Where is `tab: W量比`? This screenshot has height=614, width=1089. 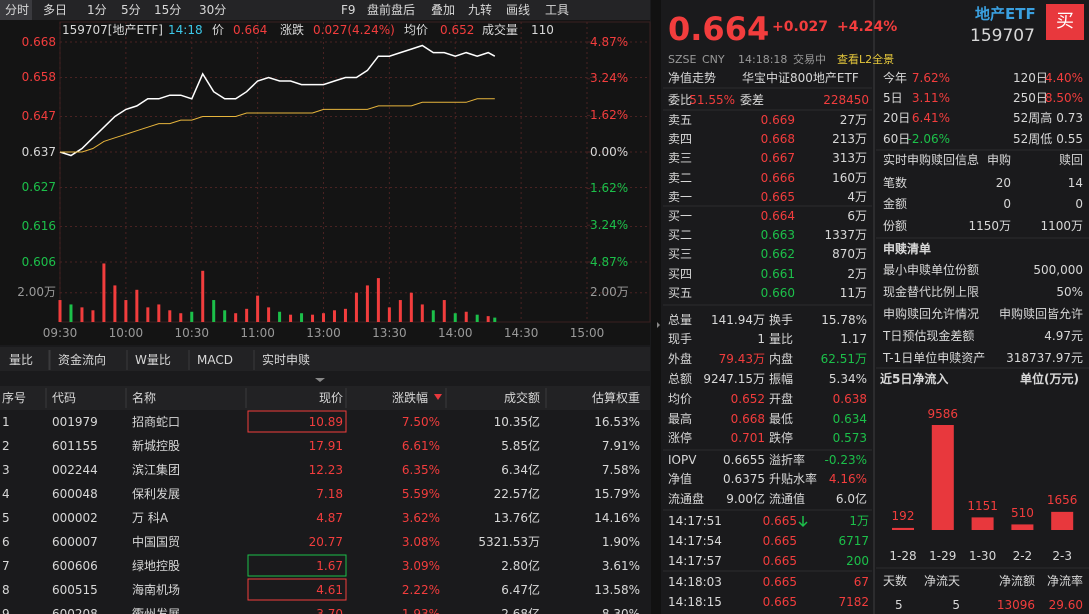 tab: W量比 is located at coordinates (153, 359).